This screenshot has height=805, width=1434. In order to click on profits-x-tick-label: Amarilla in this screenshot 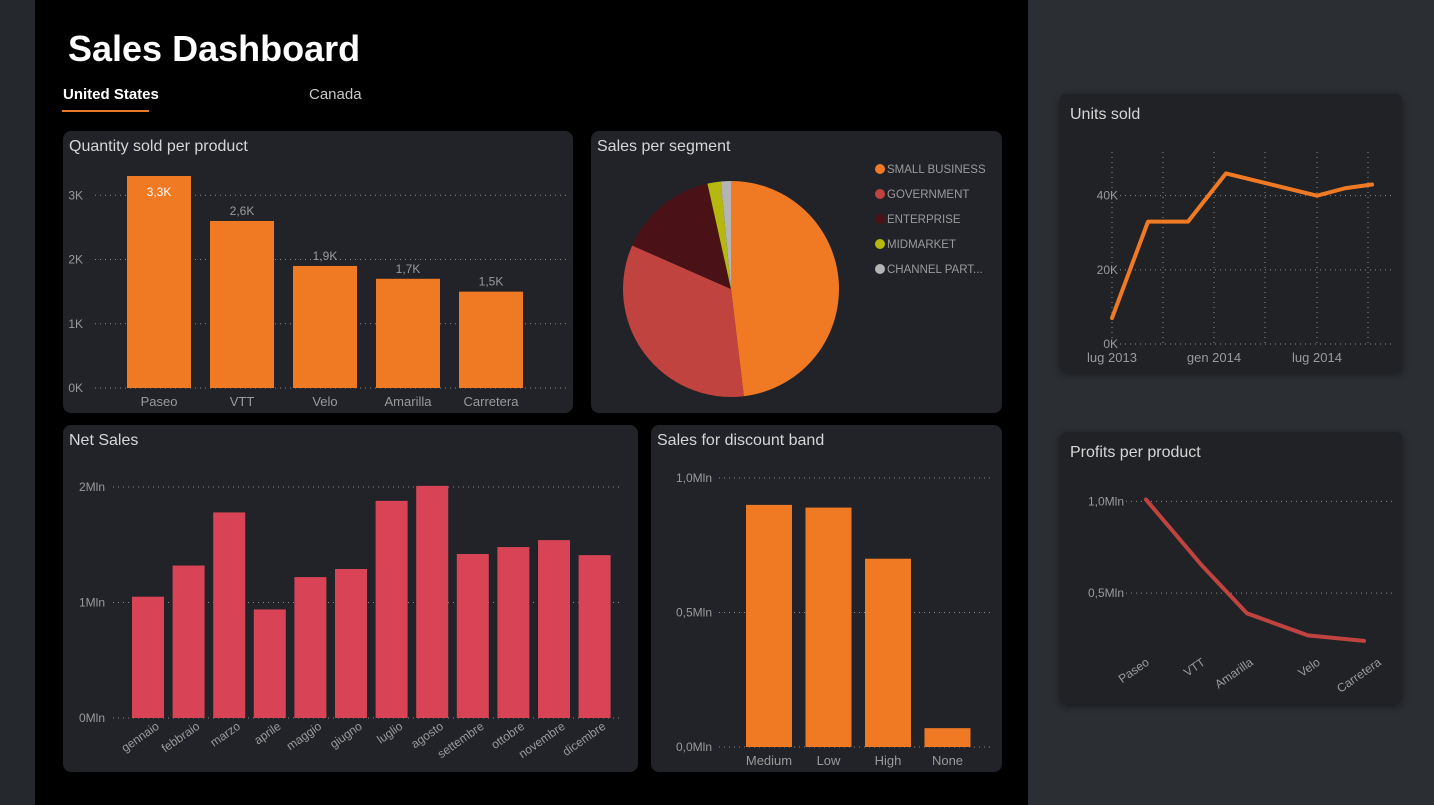, I will do `click(1234, 673)`.